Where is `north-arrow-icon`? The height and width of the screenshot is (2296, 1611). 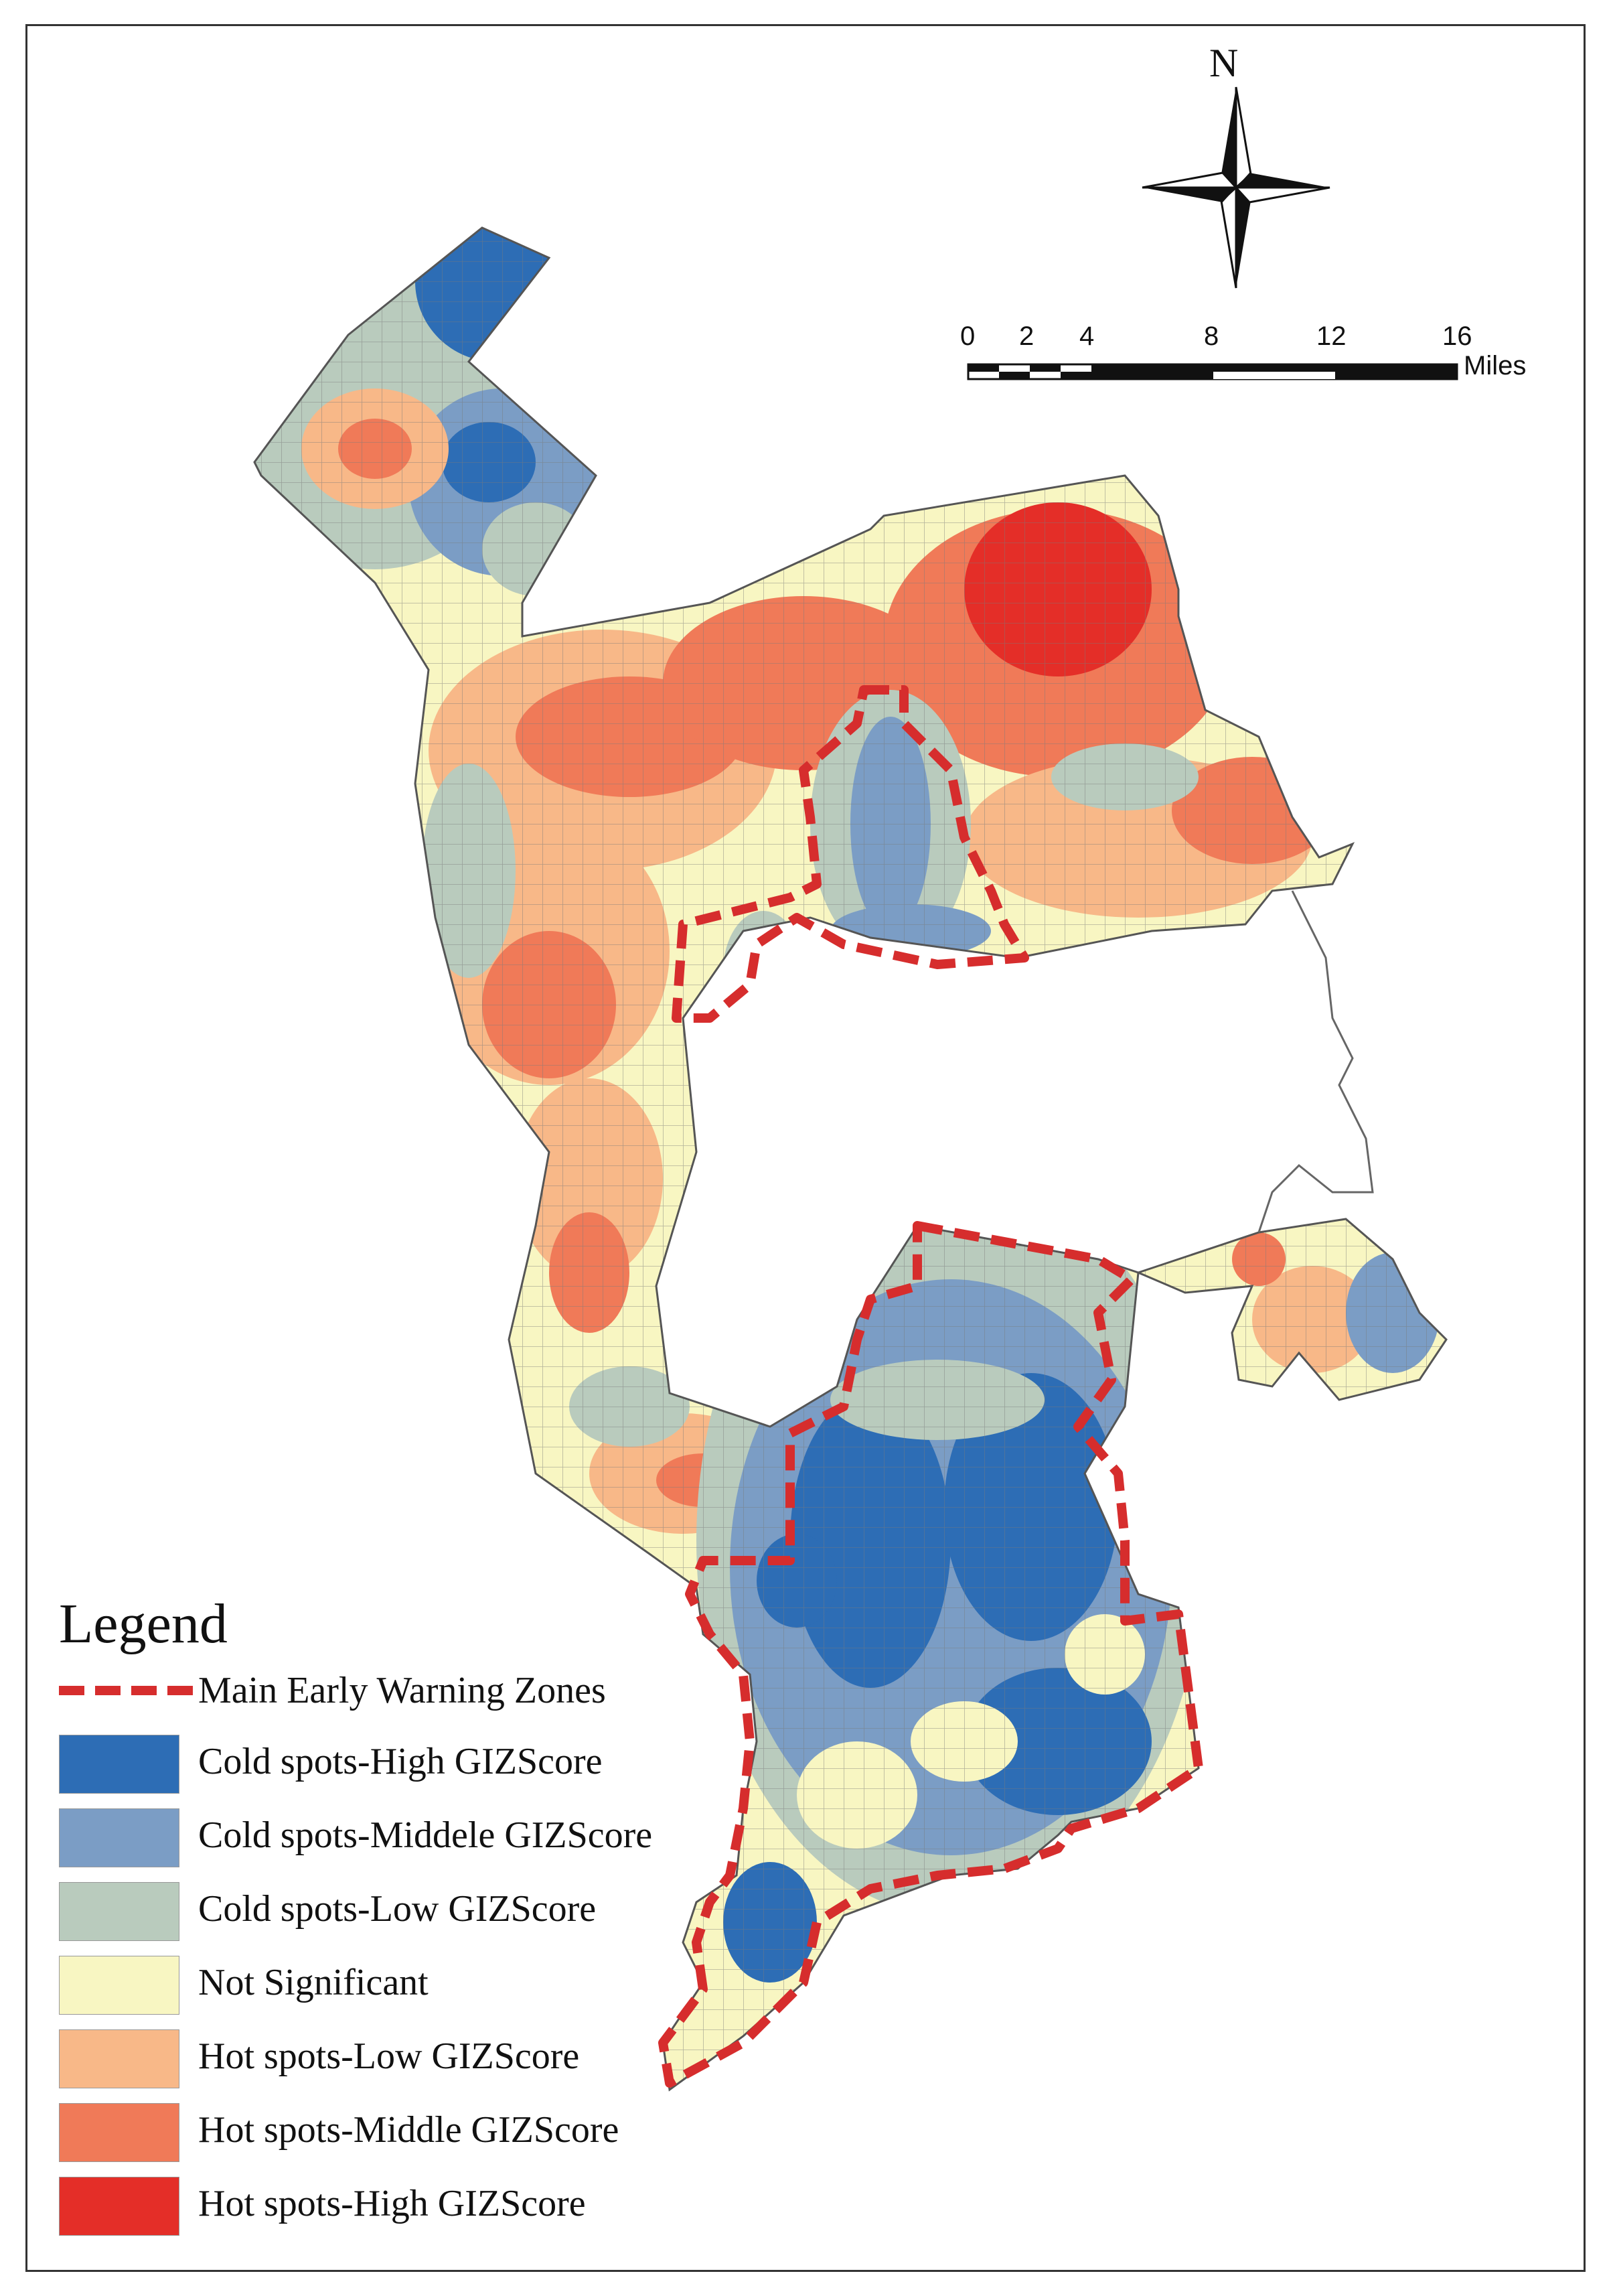
north-arrow-icon is located at coordinates (1236, 187).